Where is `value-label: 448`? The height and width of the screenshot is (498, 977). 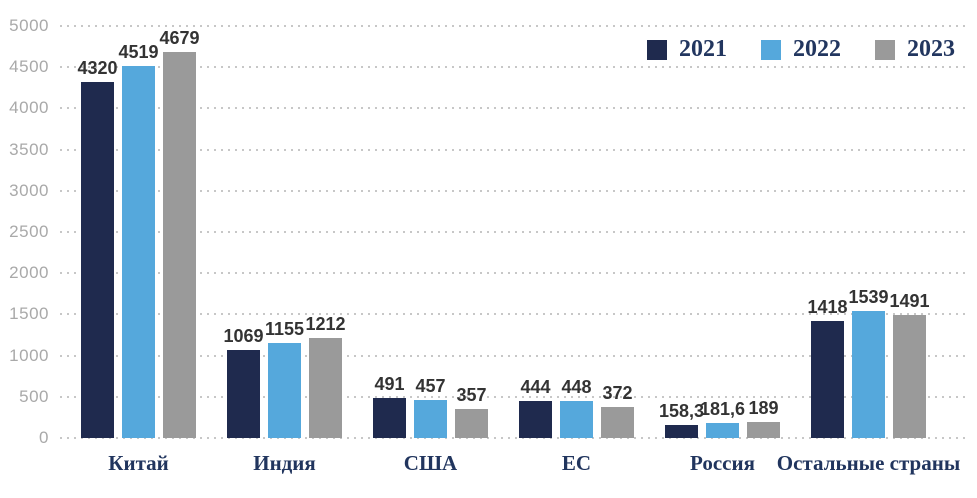 value-label: 448 is located at coordinates (576, 387).